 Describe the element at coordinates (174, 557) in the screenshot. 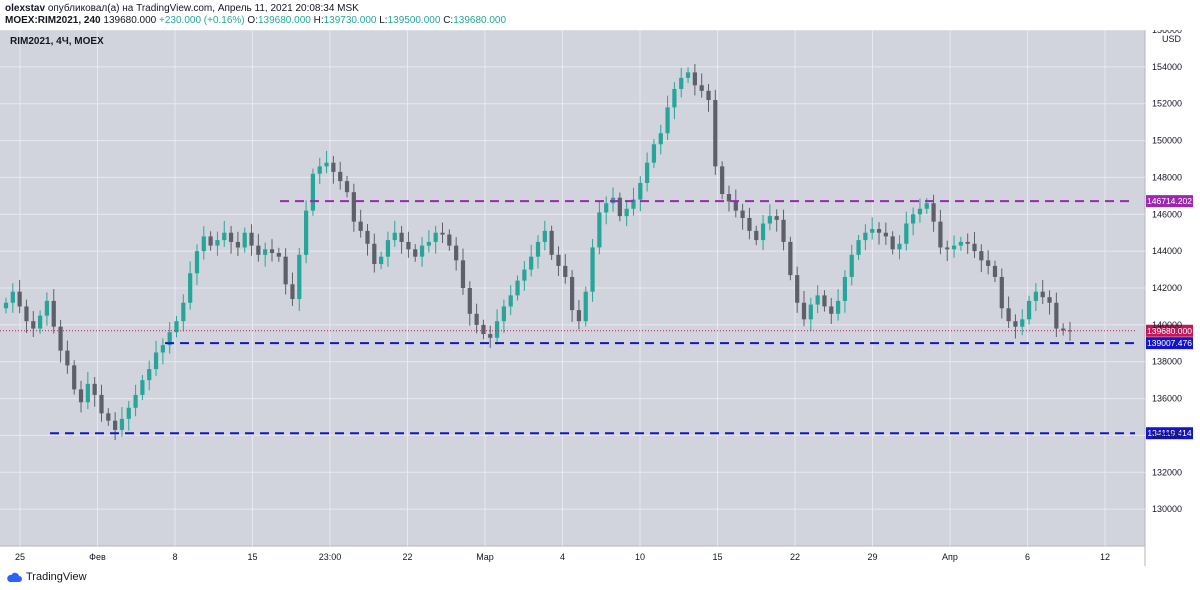

I see `x-tick-label: 8` at that location.